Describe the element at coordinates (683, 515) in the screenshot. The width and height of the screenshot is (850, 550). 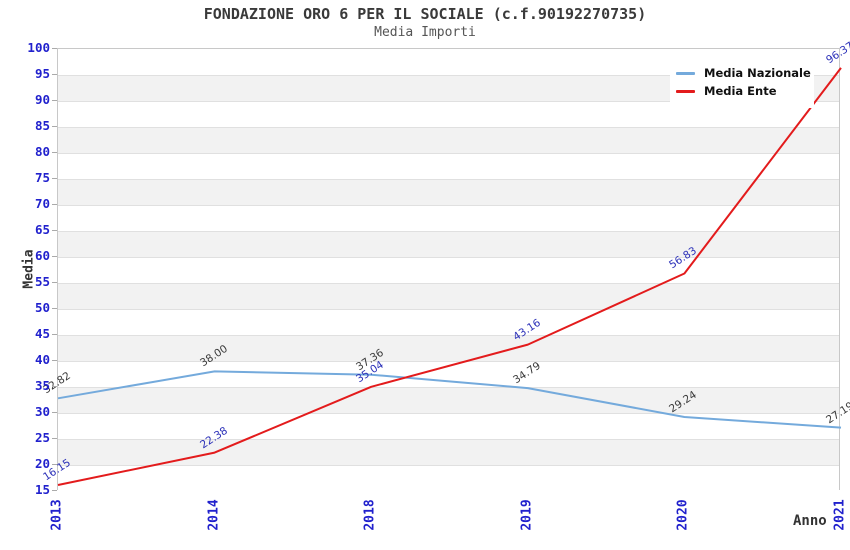
I see `x-tick-label: 2020` at that location.